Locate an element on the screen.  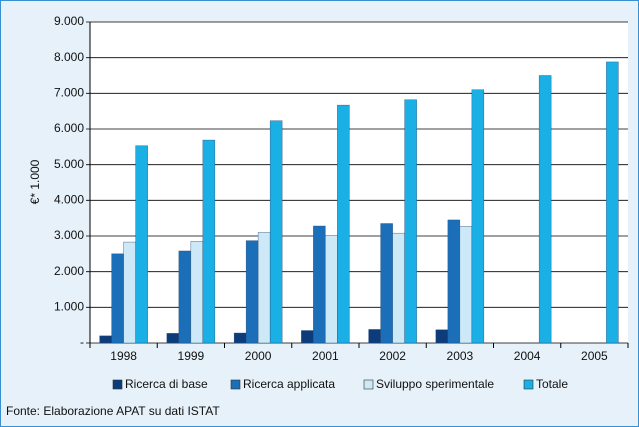
legend-label: Ricerca applicata is located at coordinates (289, 384).